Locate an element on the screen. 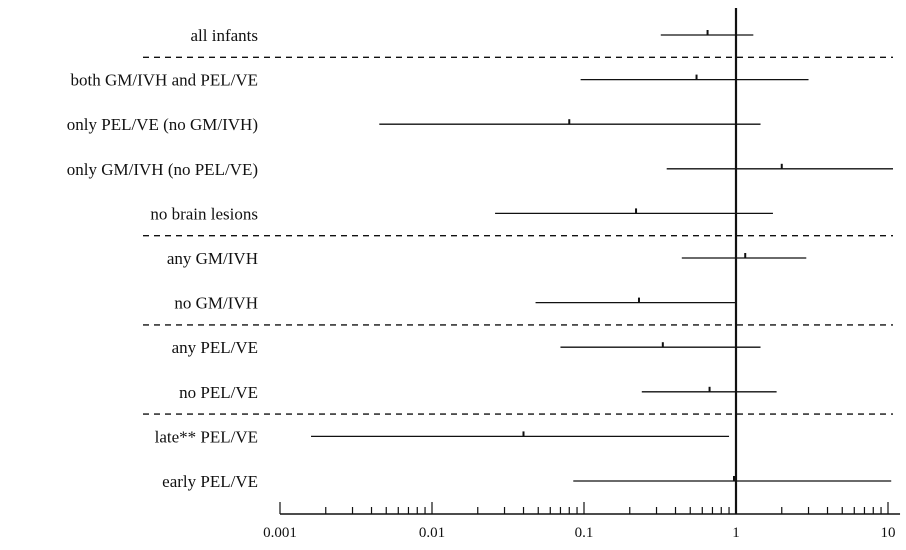  forest-row: any PEL/VE is located at coordinates (466, 347).